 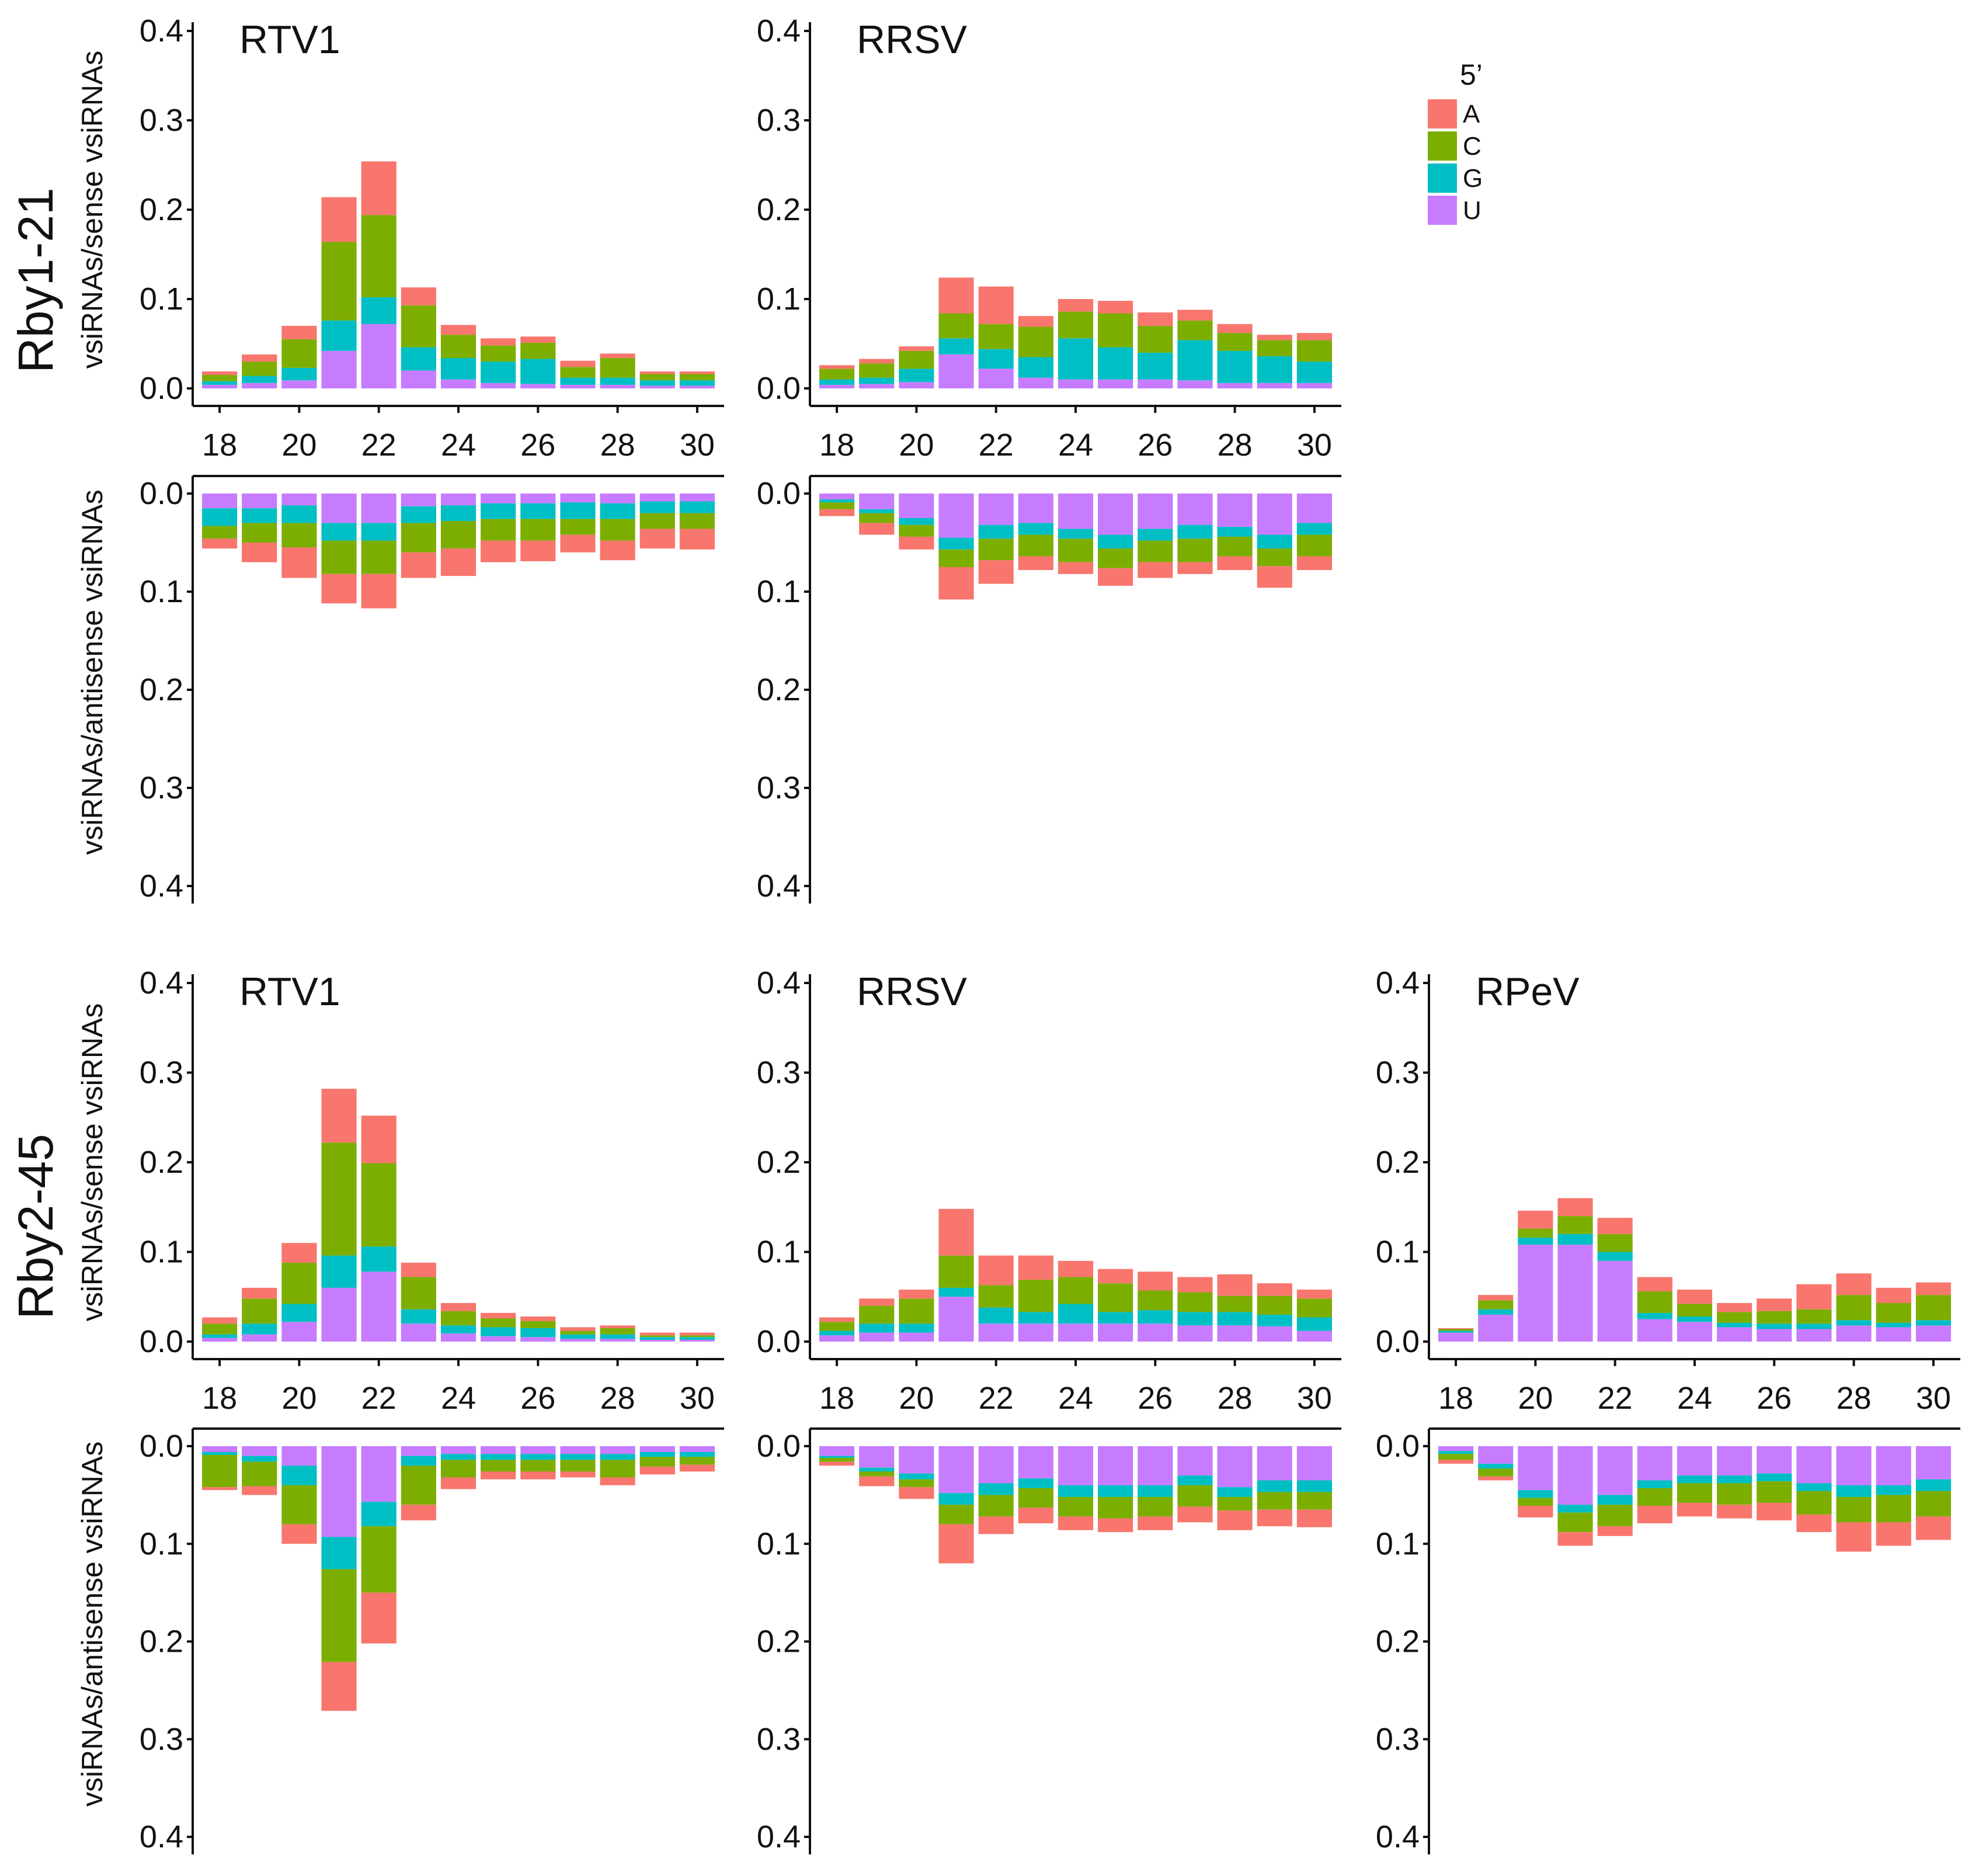 What do you see at coordinates (458, 513) in the screenshot?
I see `antisense-bar-24-G` at bounding box center [458, 513].